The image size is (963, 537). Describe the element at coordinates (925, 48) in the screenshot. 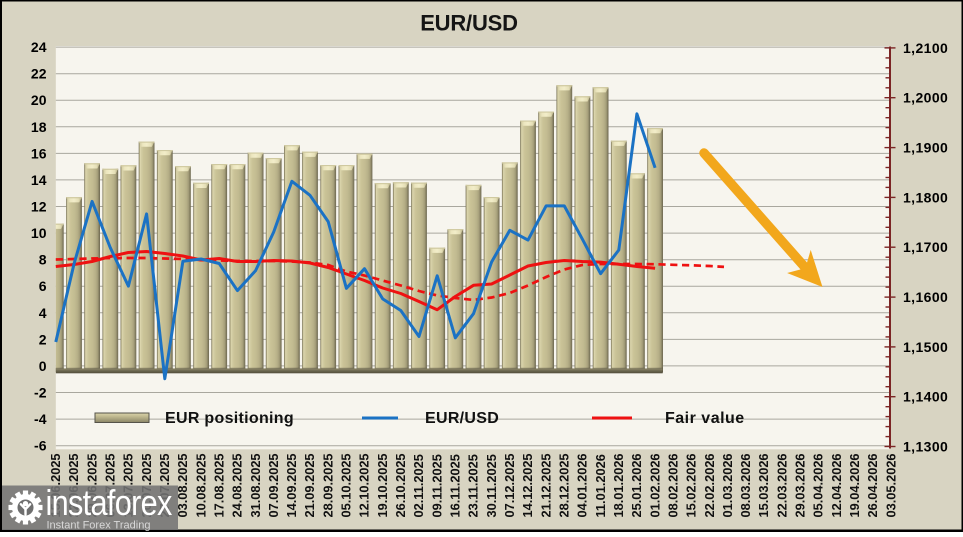

I see `svg-text: 1,2100` at that location.